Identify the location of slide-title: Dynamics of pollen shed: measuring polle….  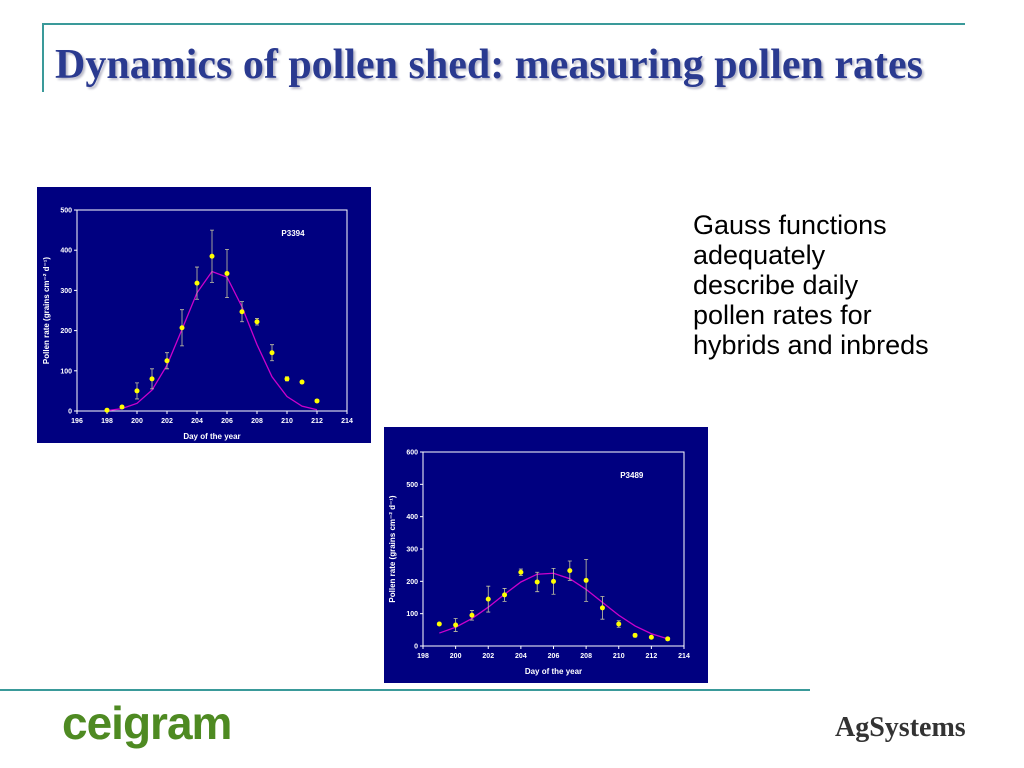
(489, 65).